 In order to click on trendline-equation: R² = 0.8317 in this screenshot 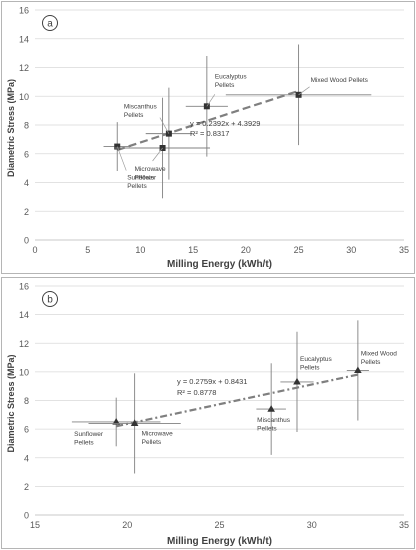, I will do `click(209, 133)`.